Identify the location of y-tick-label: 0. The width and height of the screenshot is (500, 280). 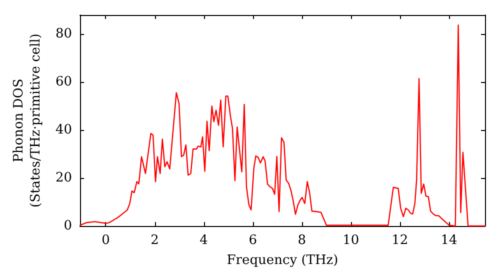
(68, 226).